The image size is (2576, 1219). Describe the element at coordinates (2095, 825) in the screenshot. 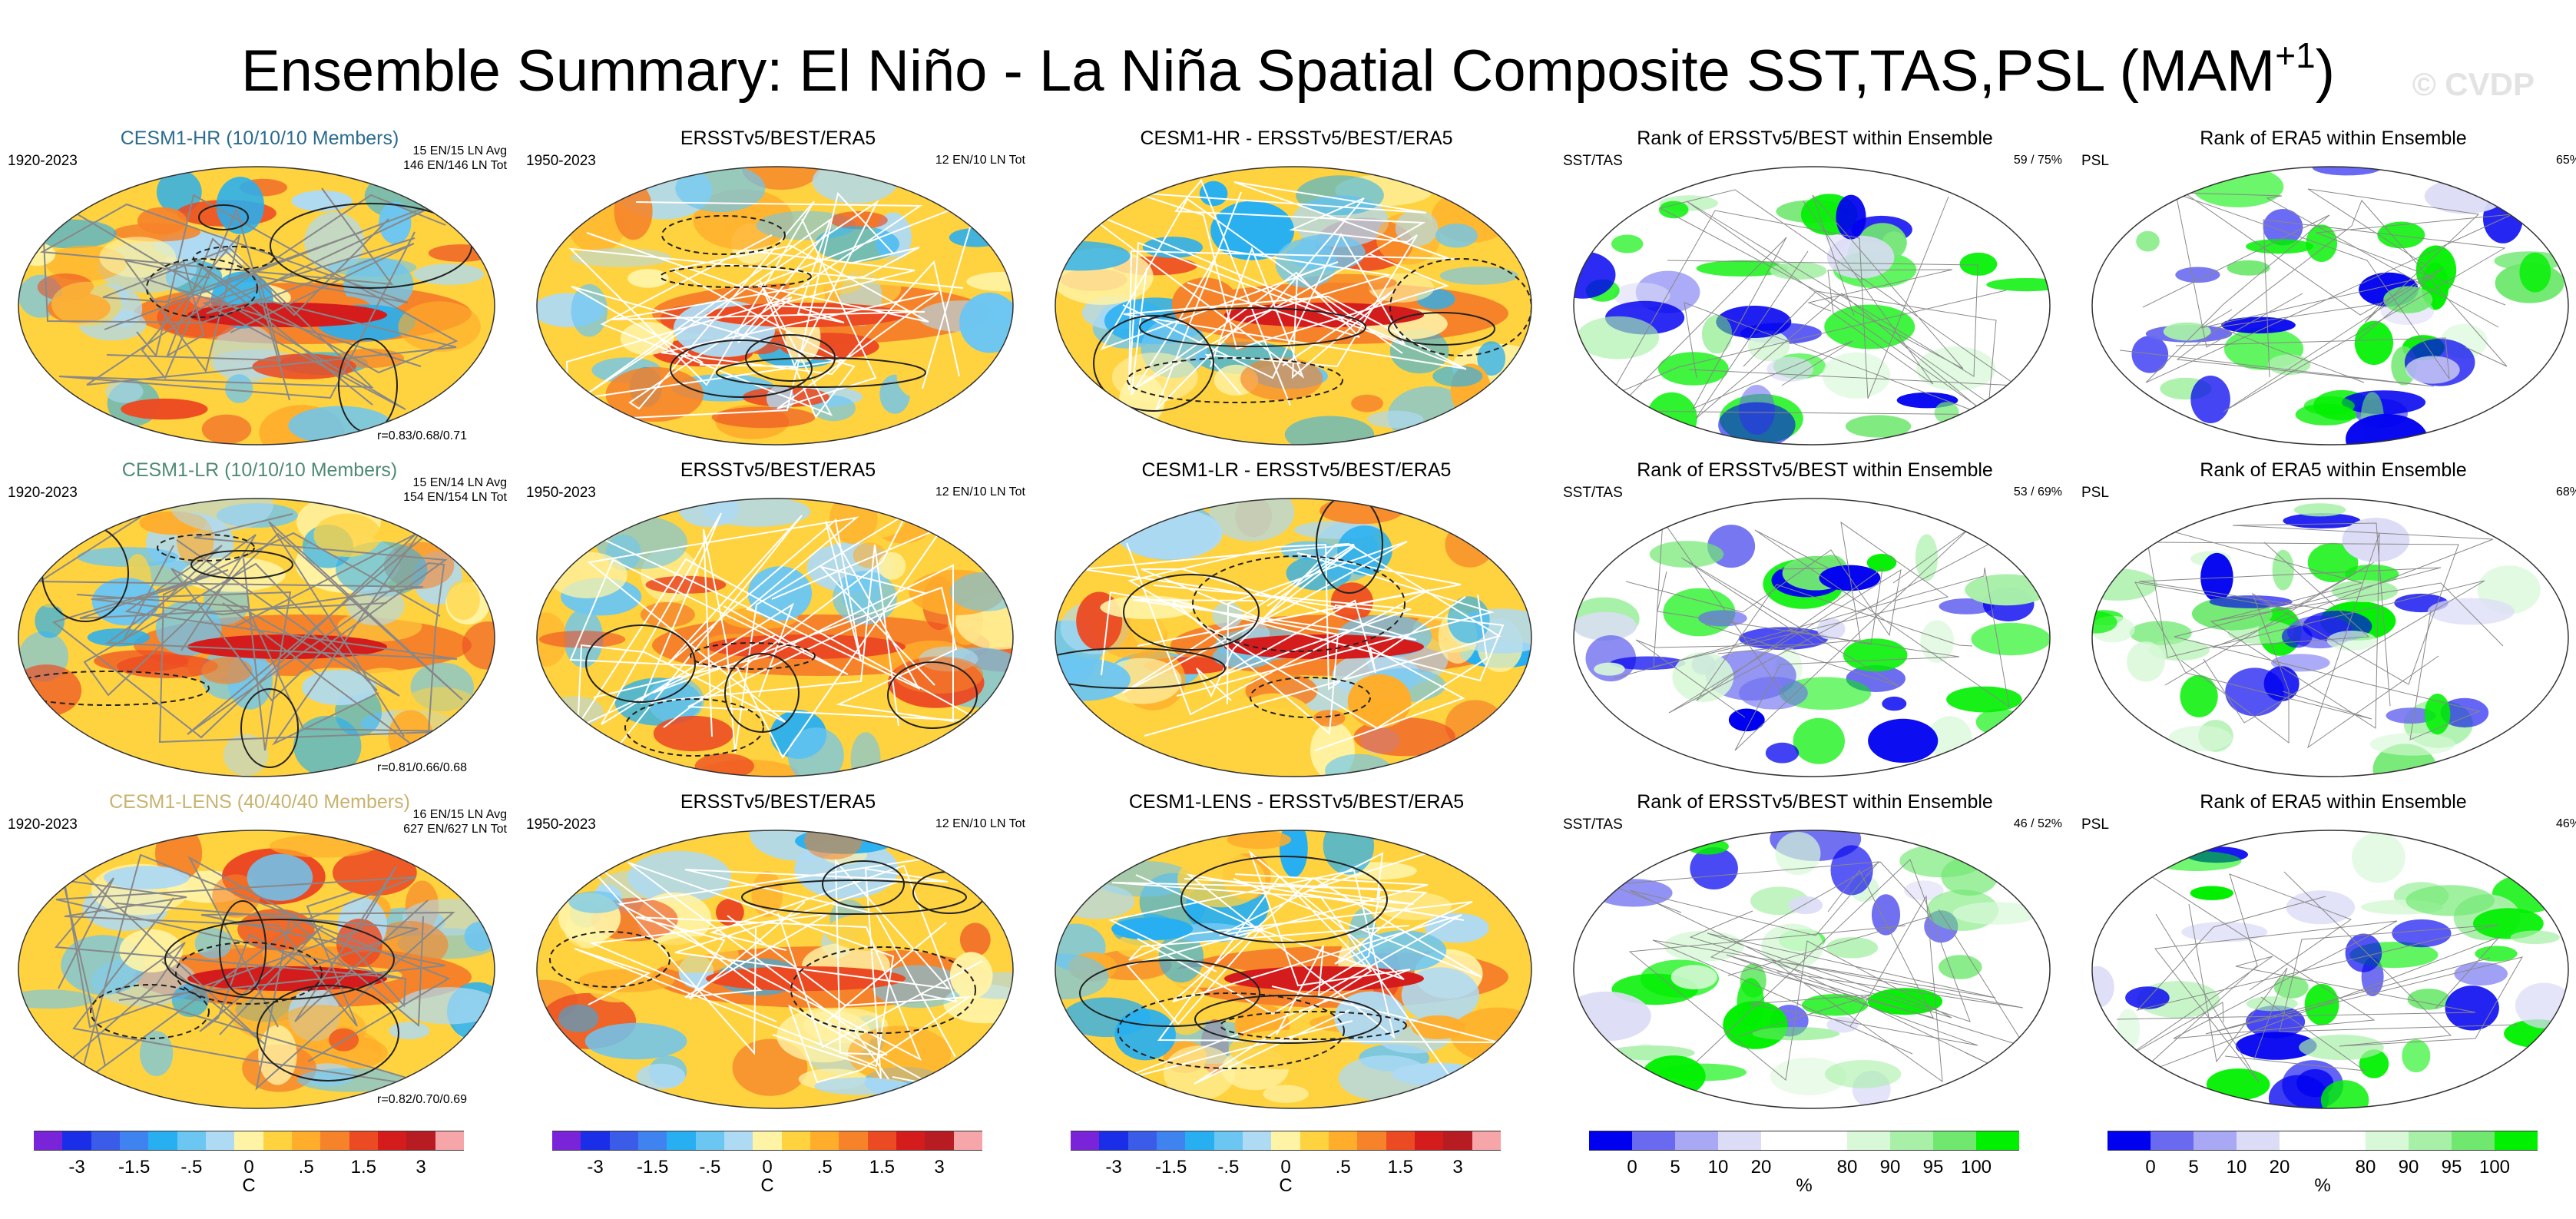

I see `variable-label: PSL` at that location.